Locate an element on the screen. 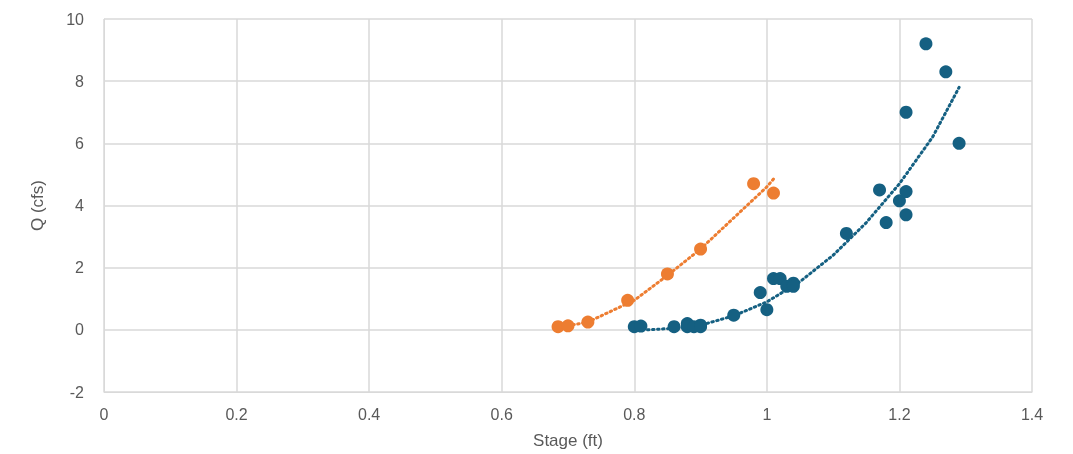 Image resolution: width=1073 pixels, height=454 pixels. x-tick-label: 0.6 is located at coordinates (501, 414).